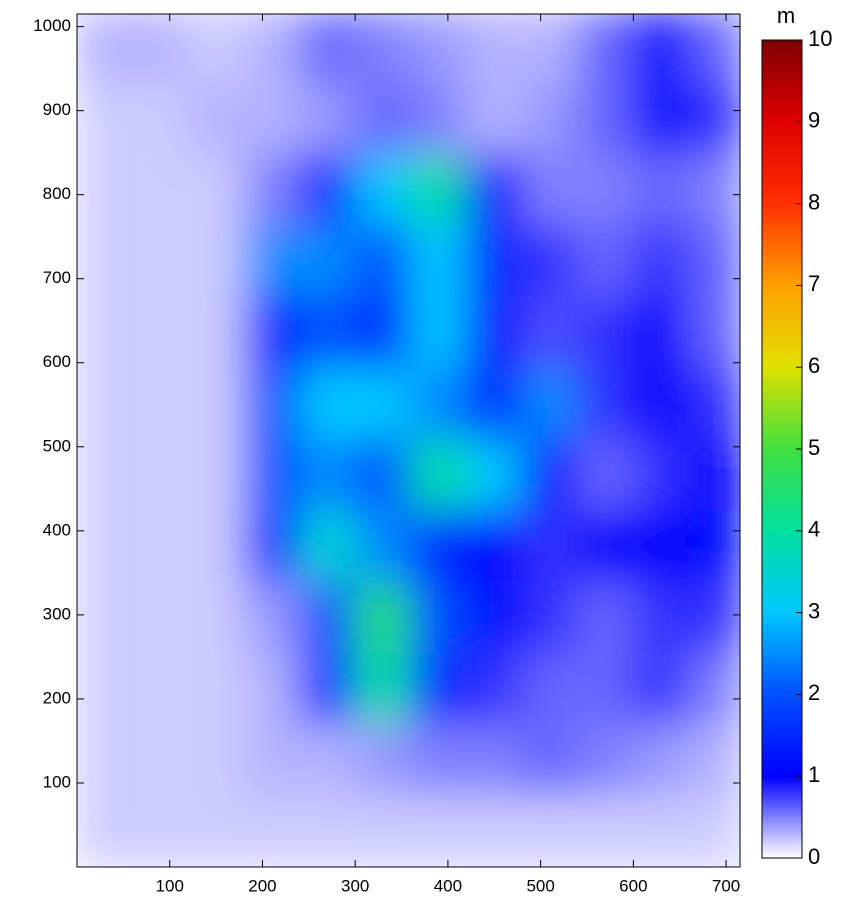 Image resolution: width=852 pixels, height=907 pixels. I want to click on colorbar-tick-label: 7, so click(814, 283).